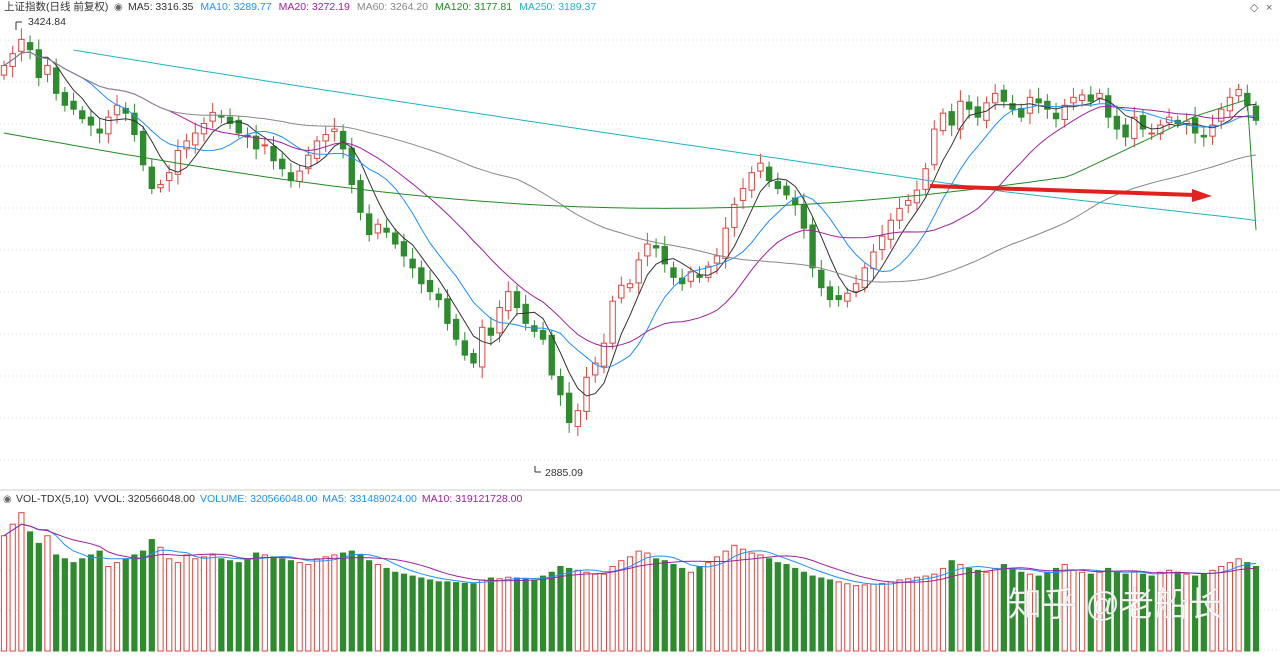  I want to click on ma-legend-item: MA10: 3289.77, so click(235, 7).